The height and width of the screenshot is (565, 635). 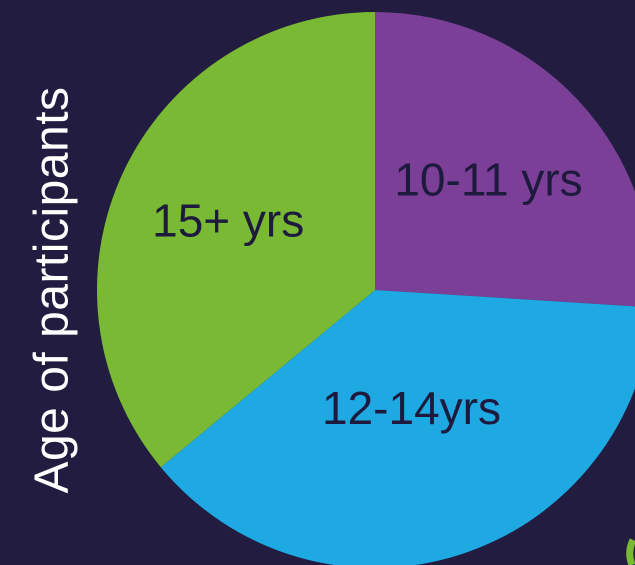 I want to click on slice-label-3: 15+ yrs, so click(x=228, y=221).